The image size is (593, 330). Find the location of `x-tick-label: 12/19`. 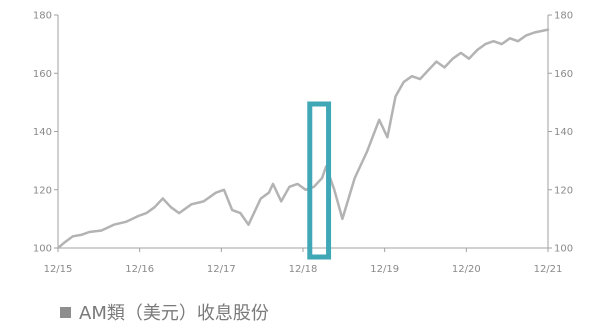

x-tick-label: 12/19 is located at coordinates (384, 269).